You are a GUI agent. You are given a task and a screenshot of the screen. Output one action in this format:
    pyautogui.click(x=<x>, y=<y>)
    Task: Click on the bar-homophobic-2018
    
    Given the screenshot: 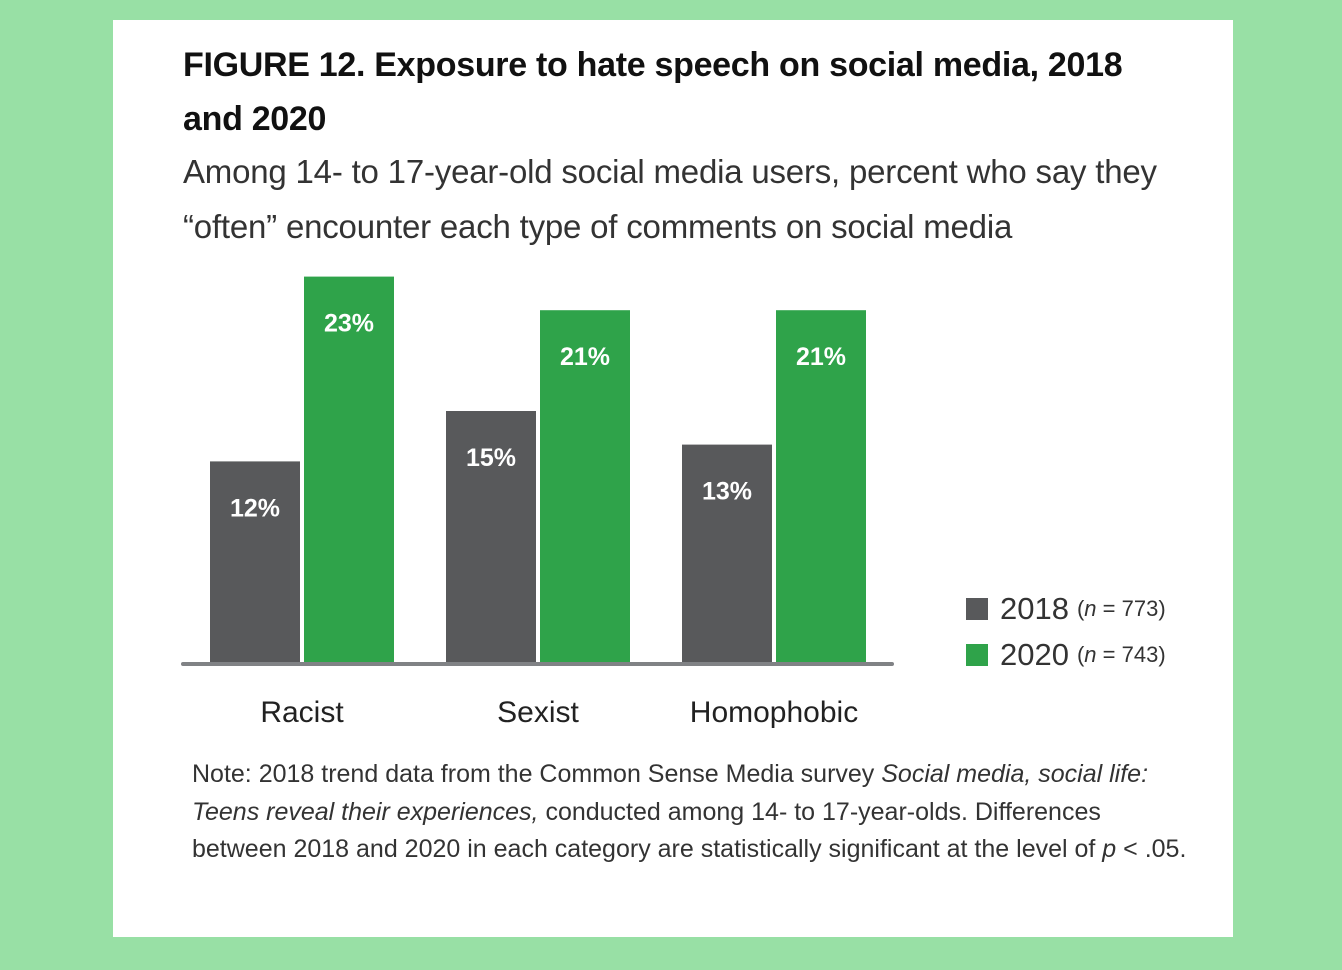 What is the action you would take?
    pyautogui.click(x=727, y=553)
    